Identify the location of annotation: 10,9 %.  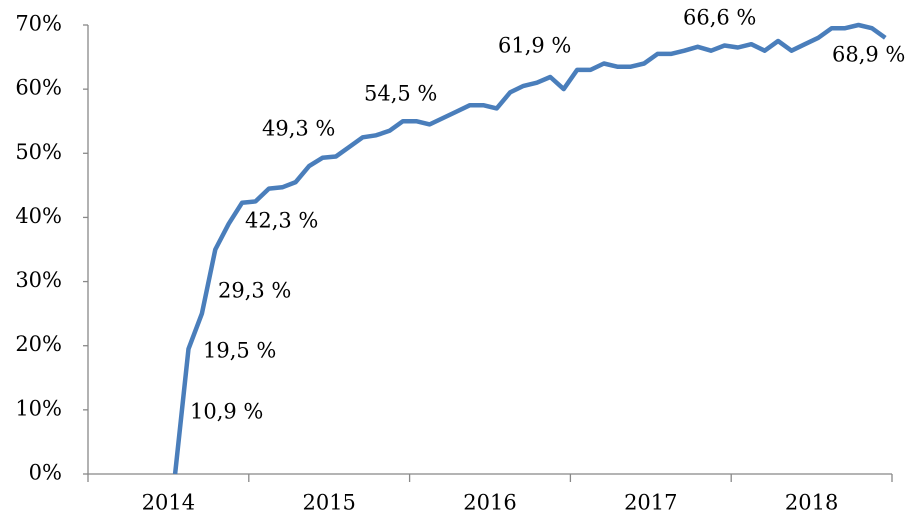
(226, 412).